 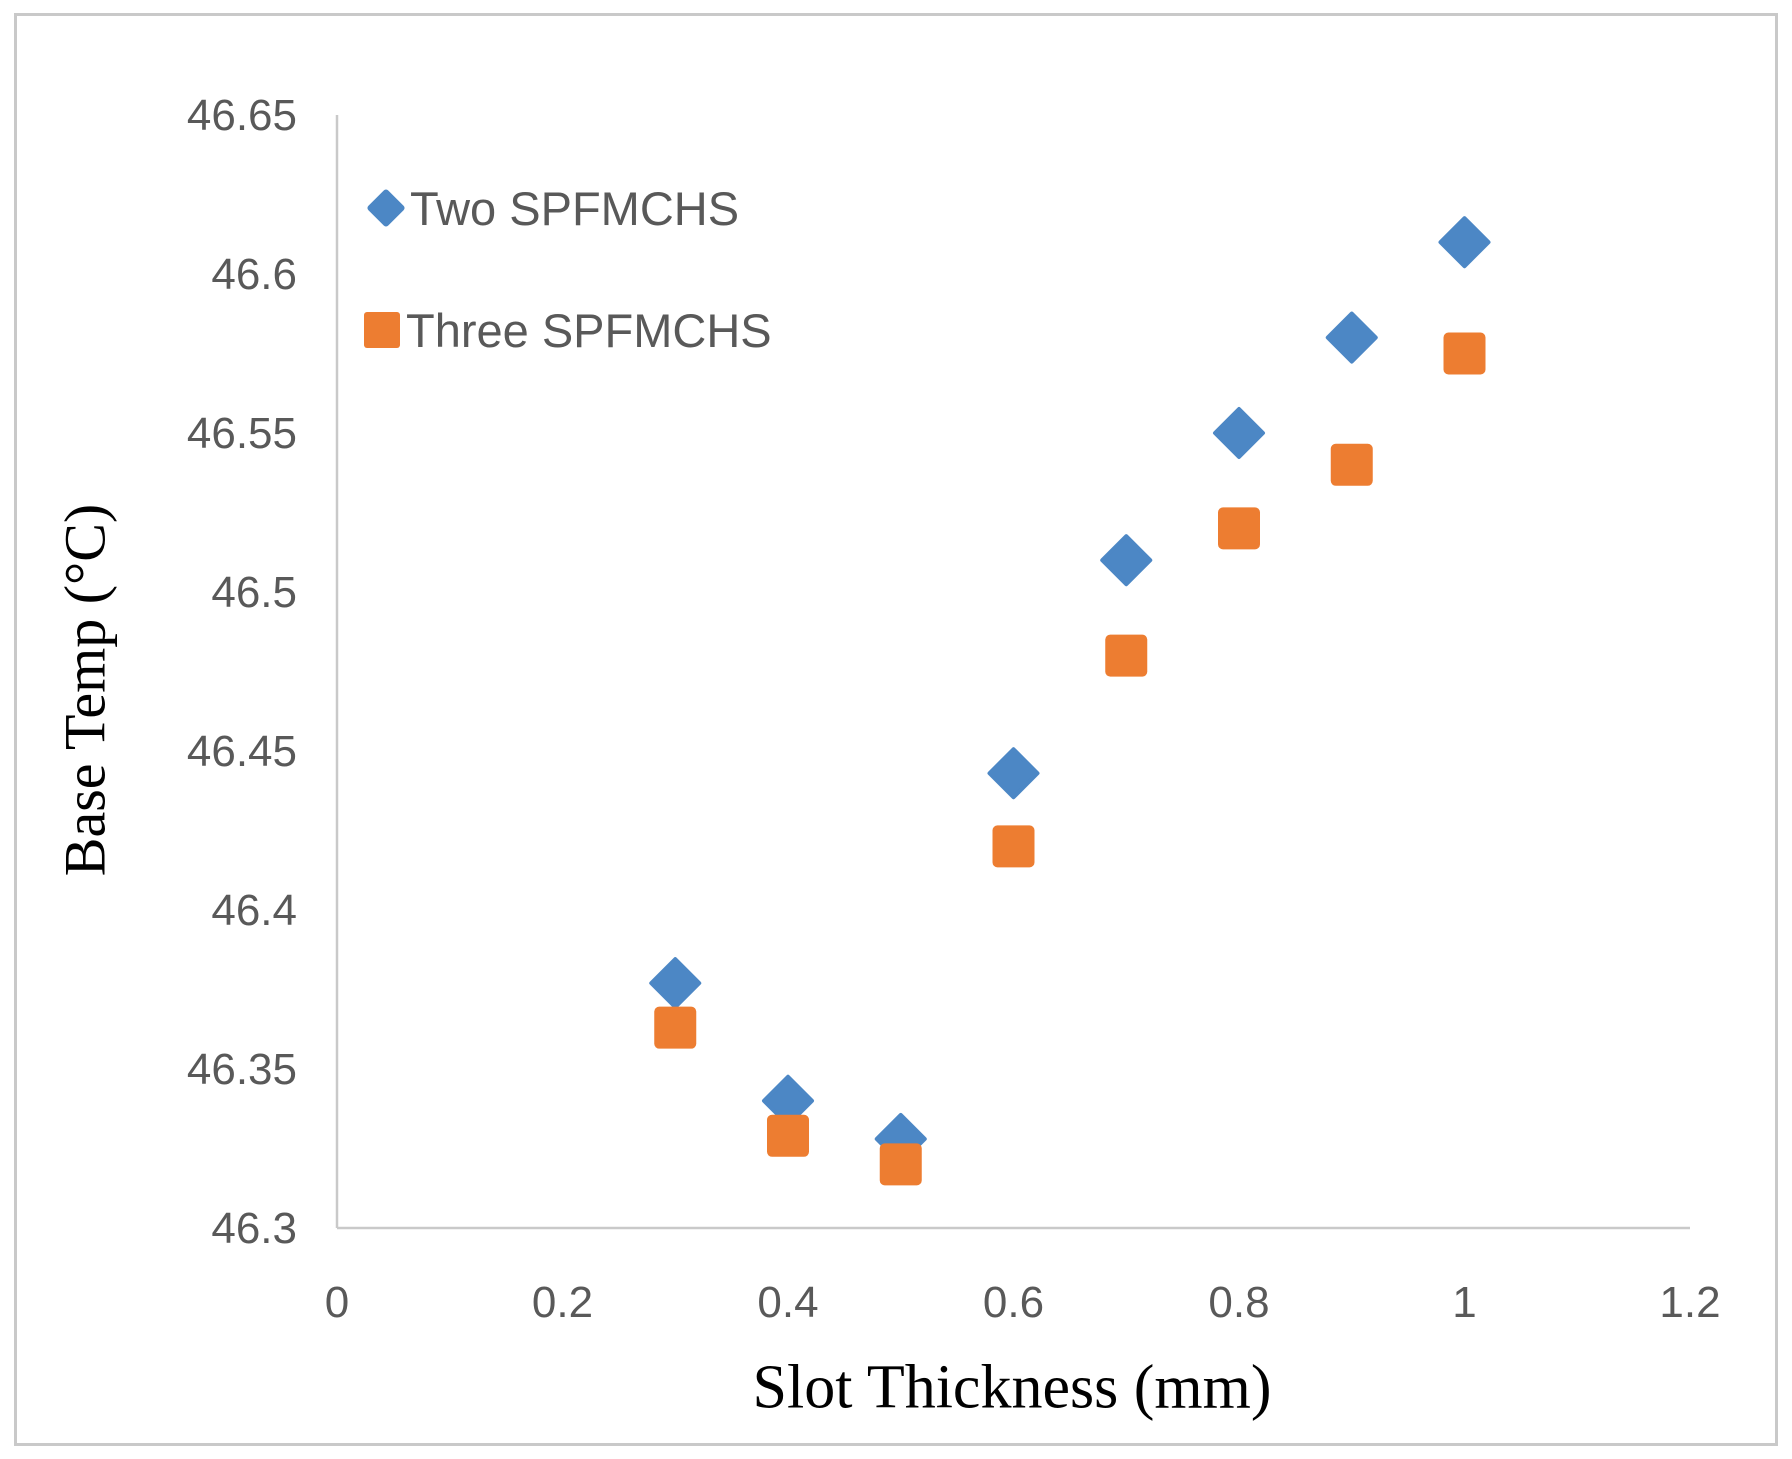 What do you see at coordinates (85, 690) in the screenshot?
I see `y-axis-title: Base Temp (°C)` at bounding box center [85, 690].